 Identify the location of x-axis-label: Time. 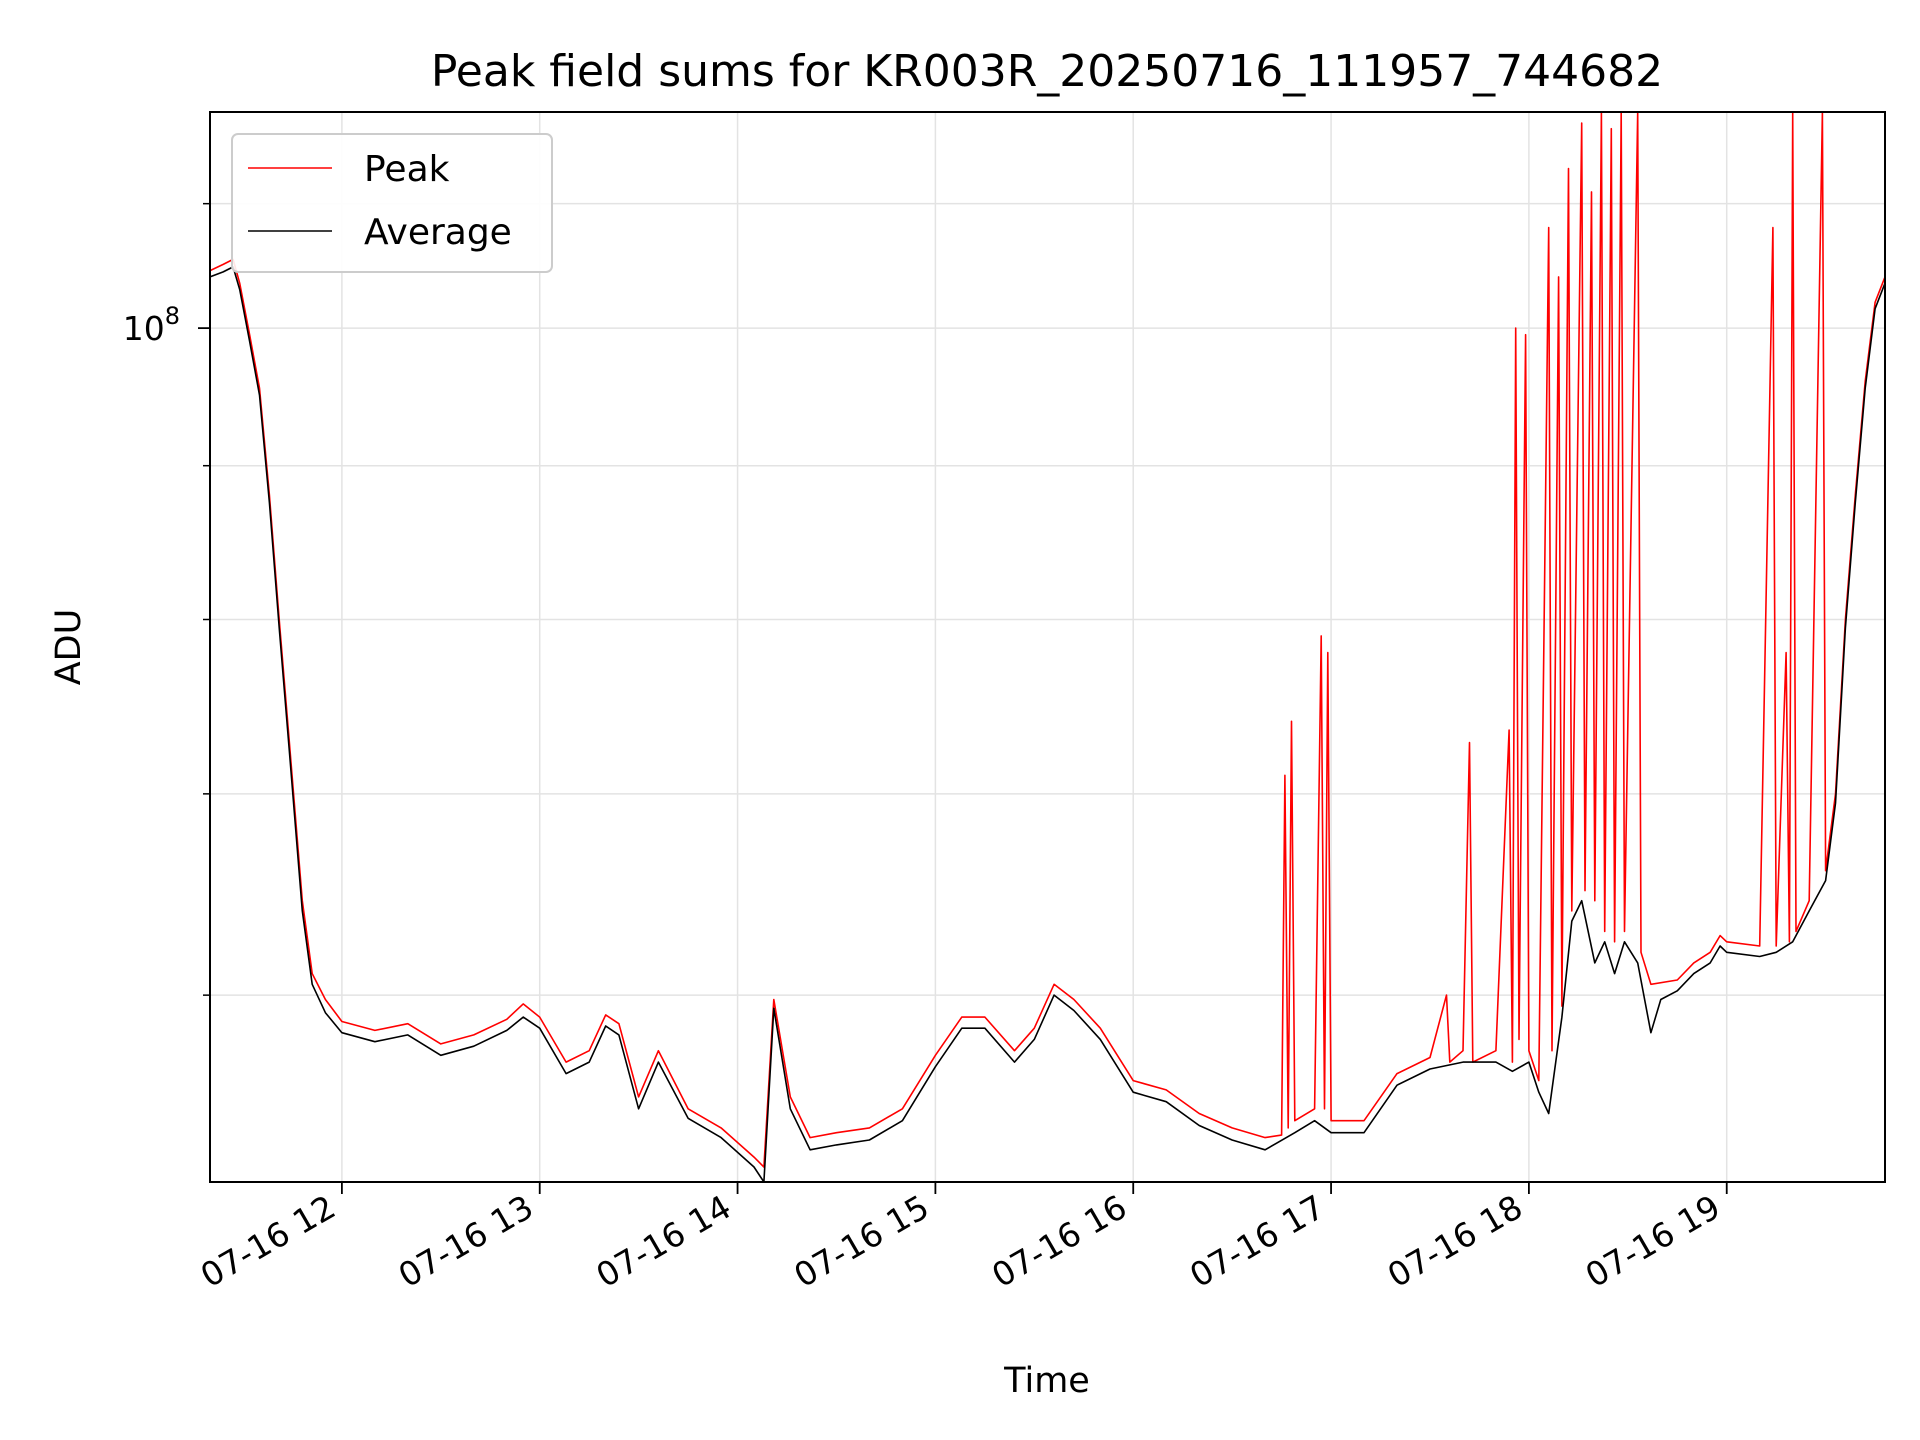
(1046, 1381).